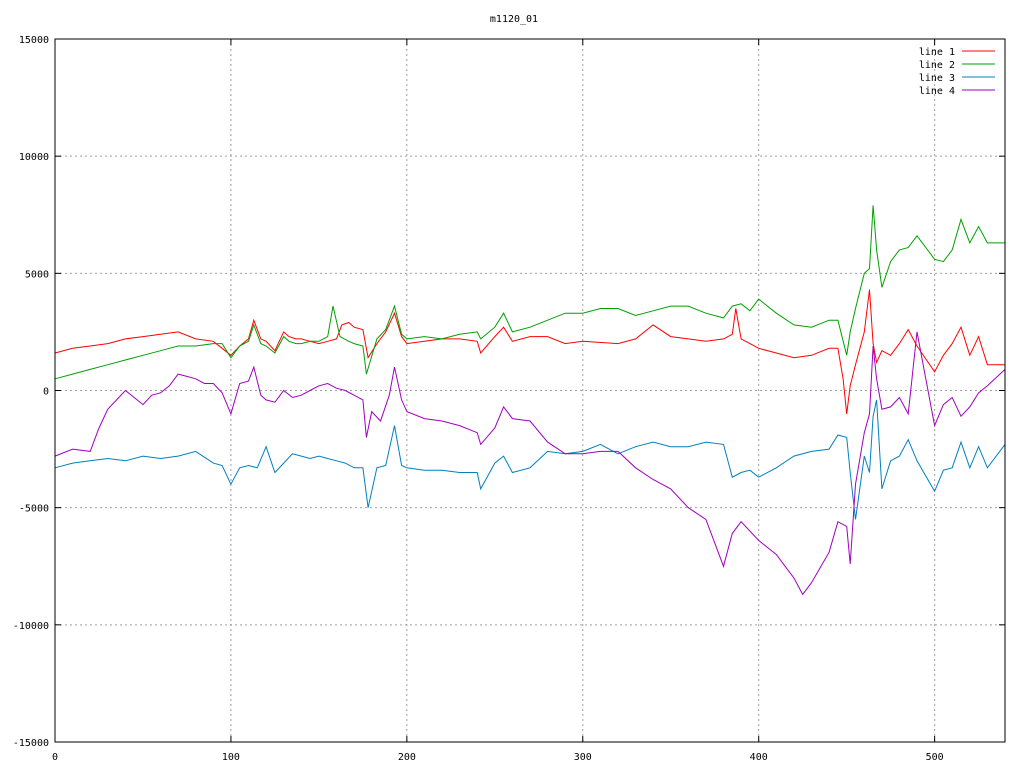  What do you see at coordinates (937, 65) in the screenshot?
I see `legend-label-2: line 2` at bounding box center [937, 65].